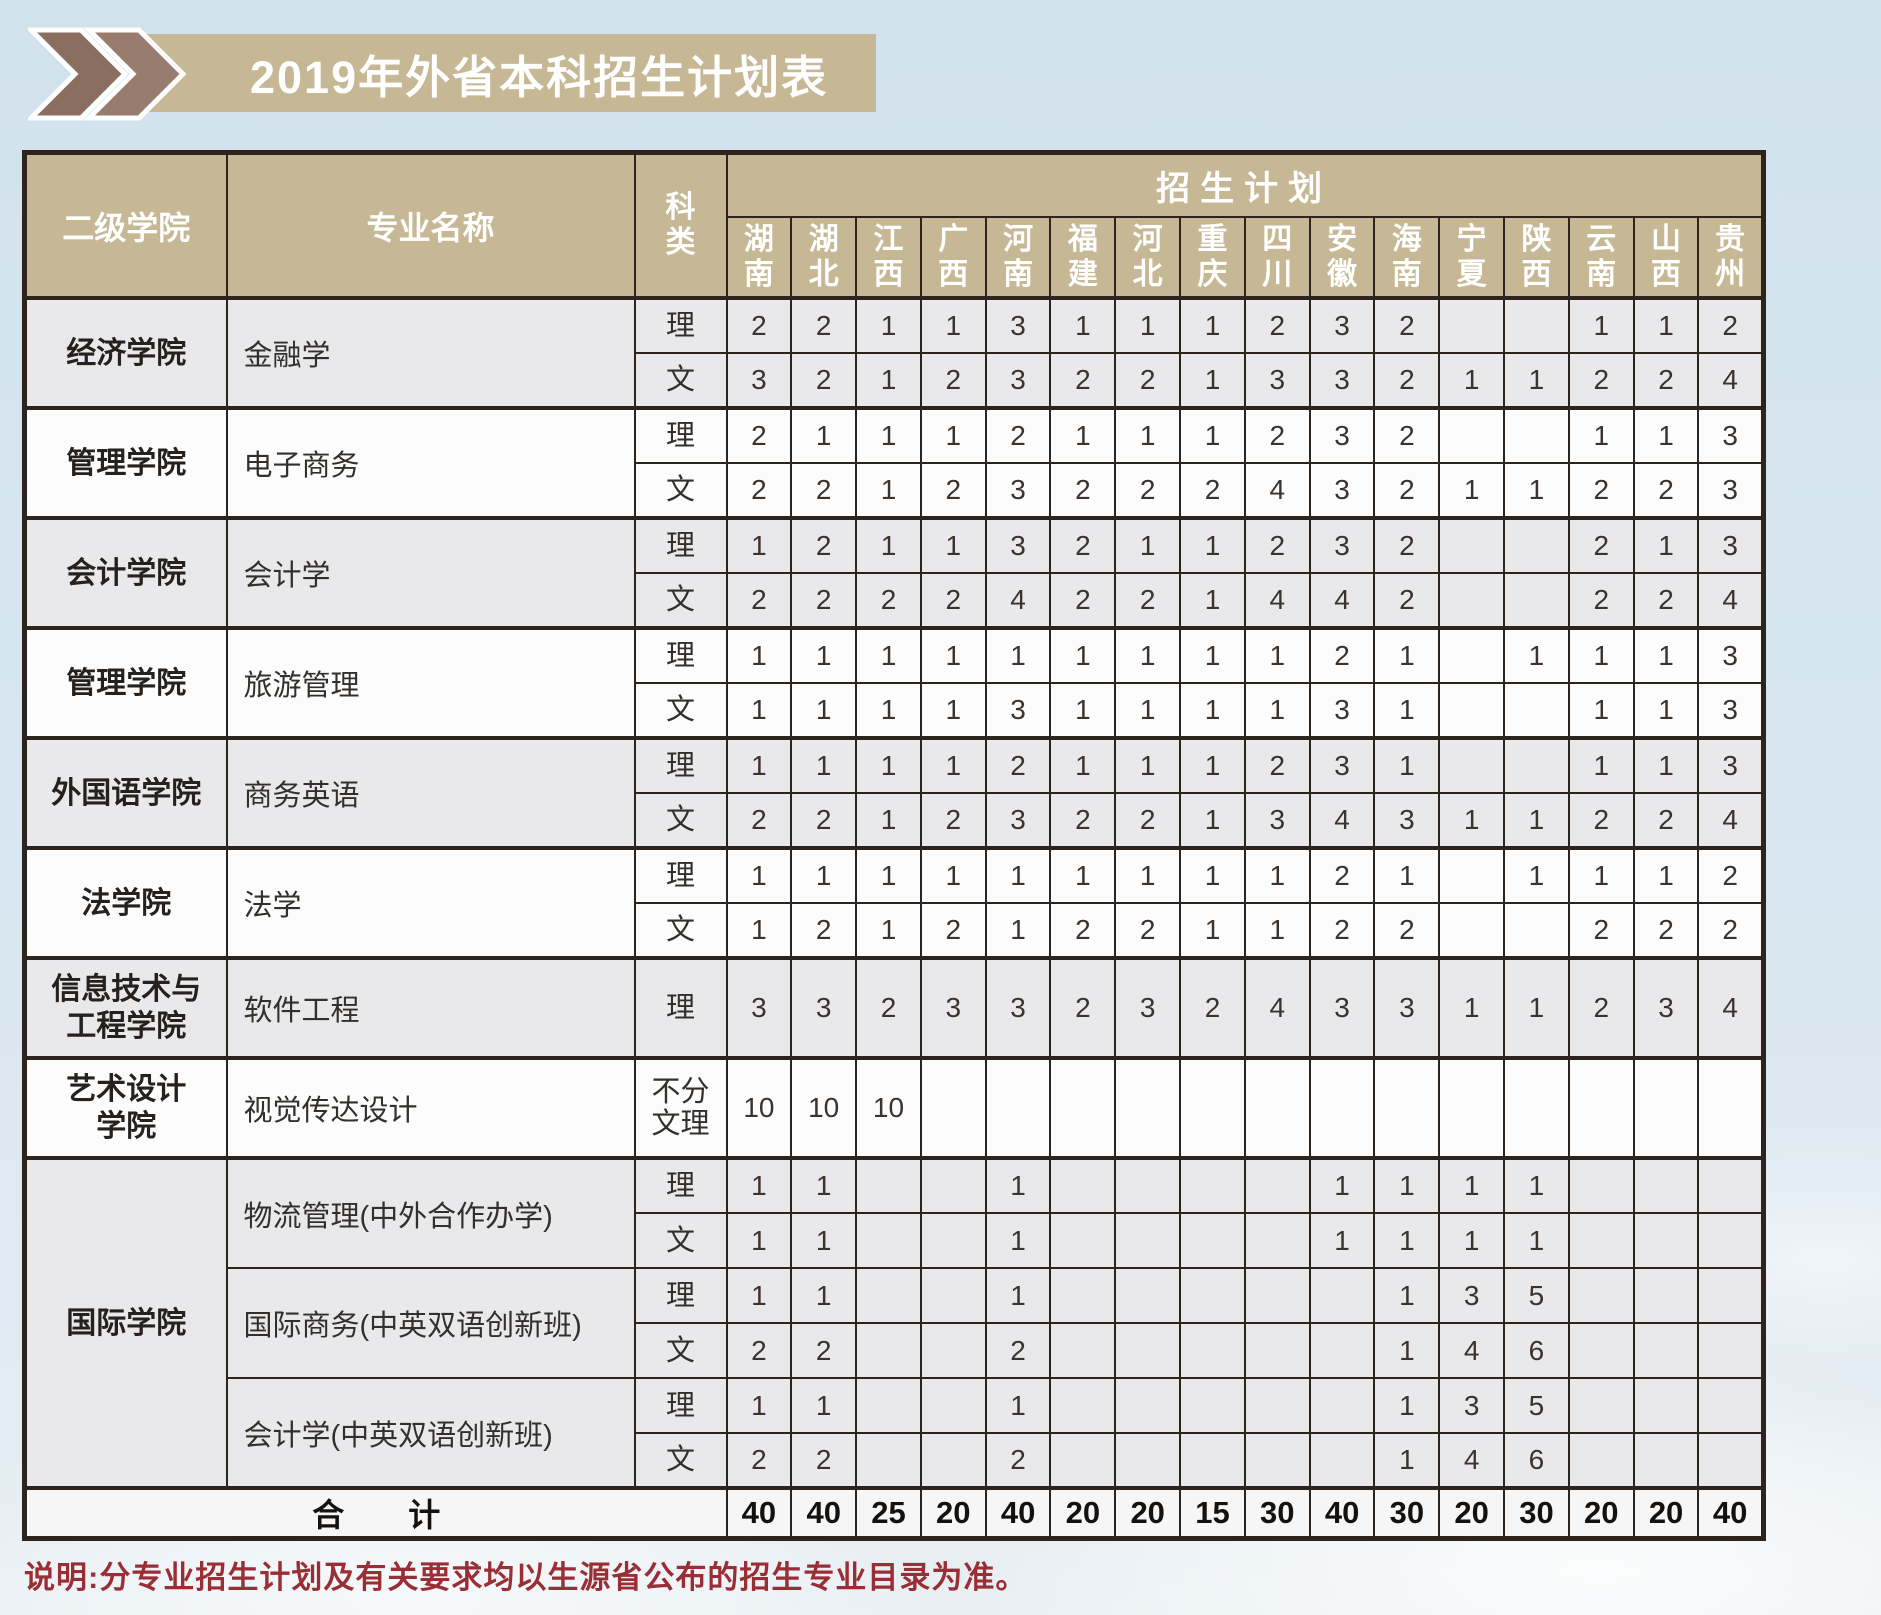 Image resolution: width=1881 pixels, height=1615 pixels. I want to click on subject-category: 理, so click(680, 1185).